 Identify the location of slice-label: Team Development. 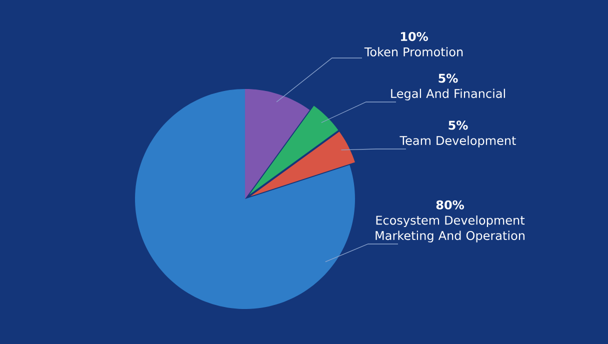
(458, 142).